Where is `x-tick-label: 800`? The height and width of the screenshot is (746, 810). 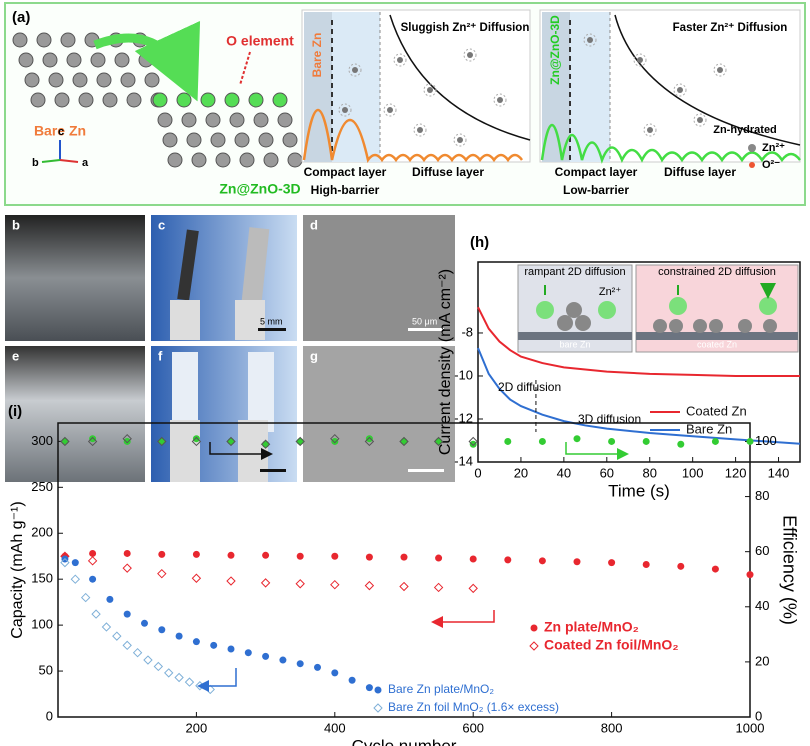
x-tick-label: 800 is located at coordinates (612, 727).